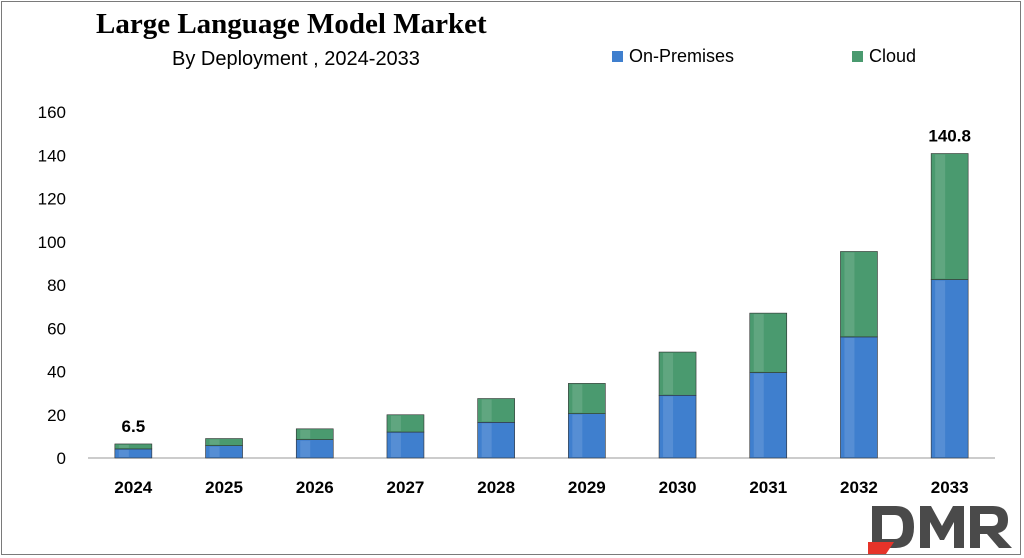 The image size is (1024, 558). I want to click on bar-cloud-2031, so click(768, 342).